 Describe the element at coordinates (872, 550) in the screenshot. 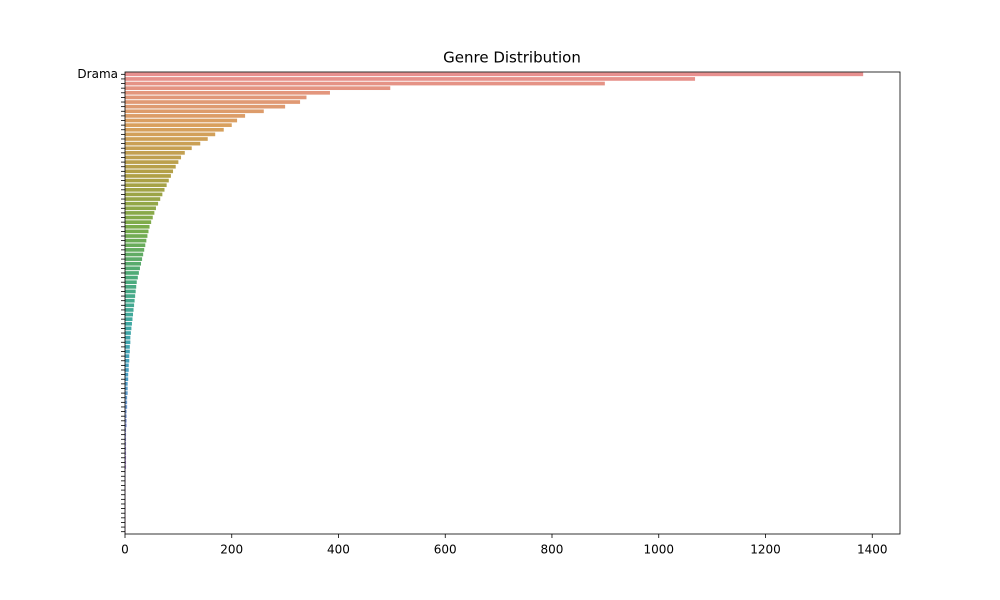

I see `x-tick-label: 1400` at that location.